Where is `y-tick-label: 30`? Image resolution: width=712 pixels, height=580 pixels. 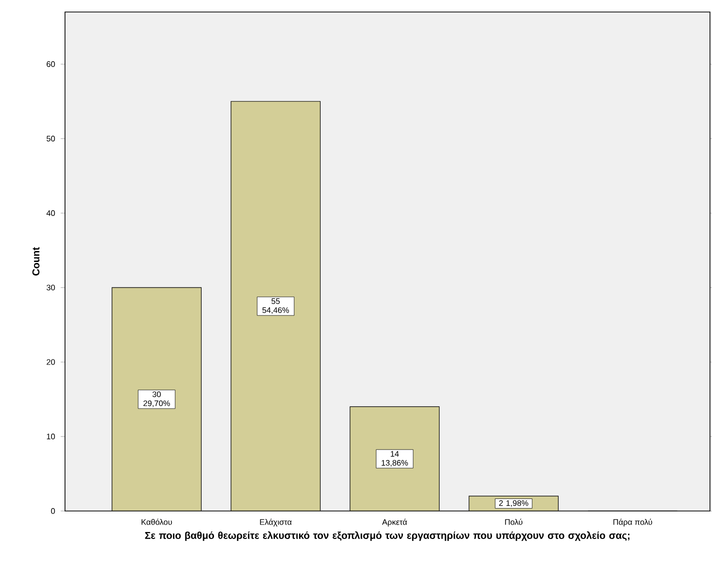
y-tick-label: 30 is located at coordinates (50, 287).